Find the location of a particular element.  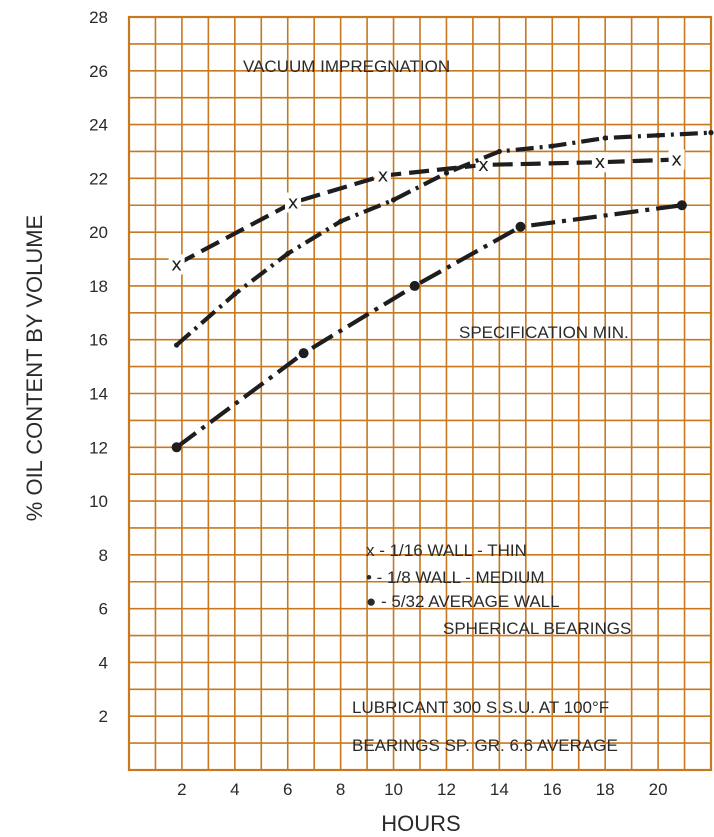

y-tick-label: 14 is located at coordinates (98, 394).